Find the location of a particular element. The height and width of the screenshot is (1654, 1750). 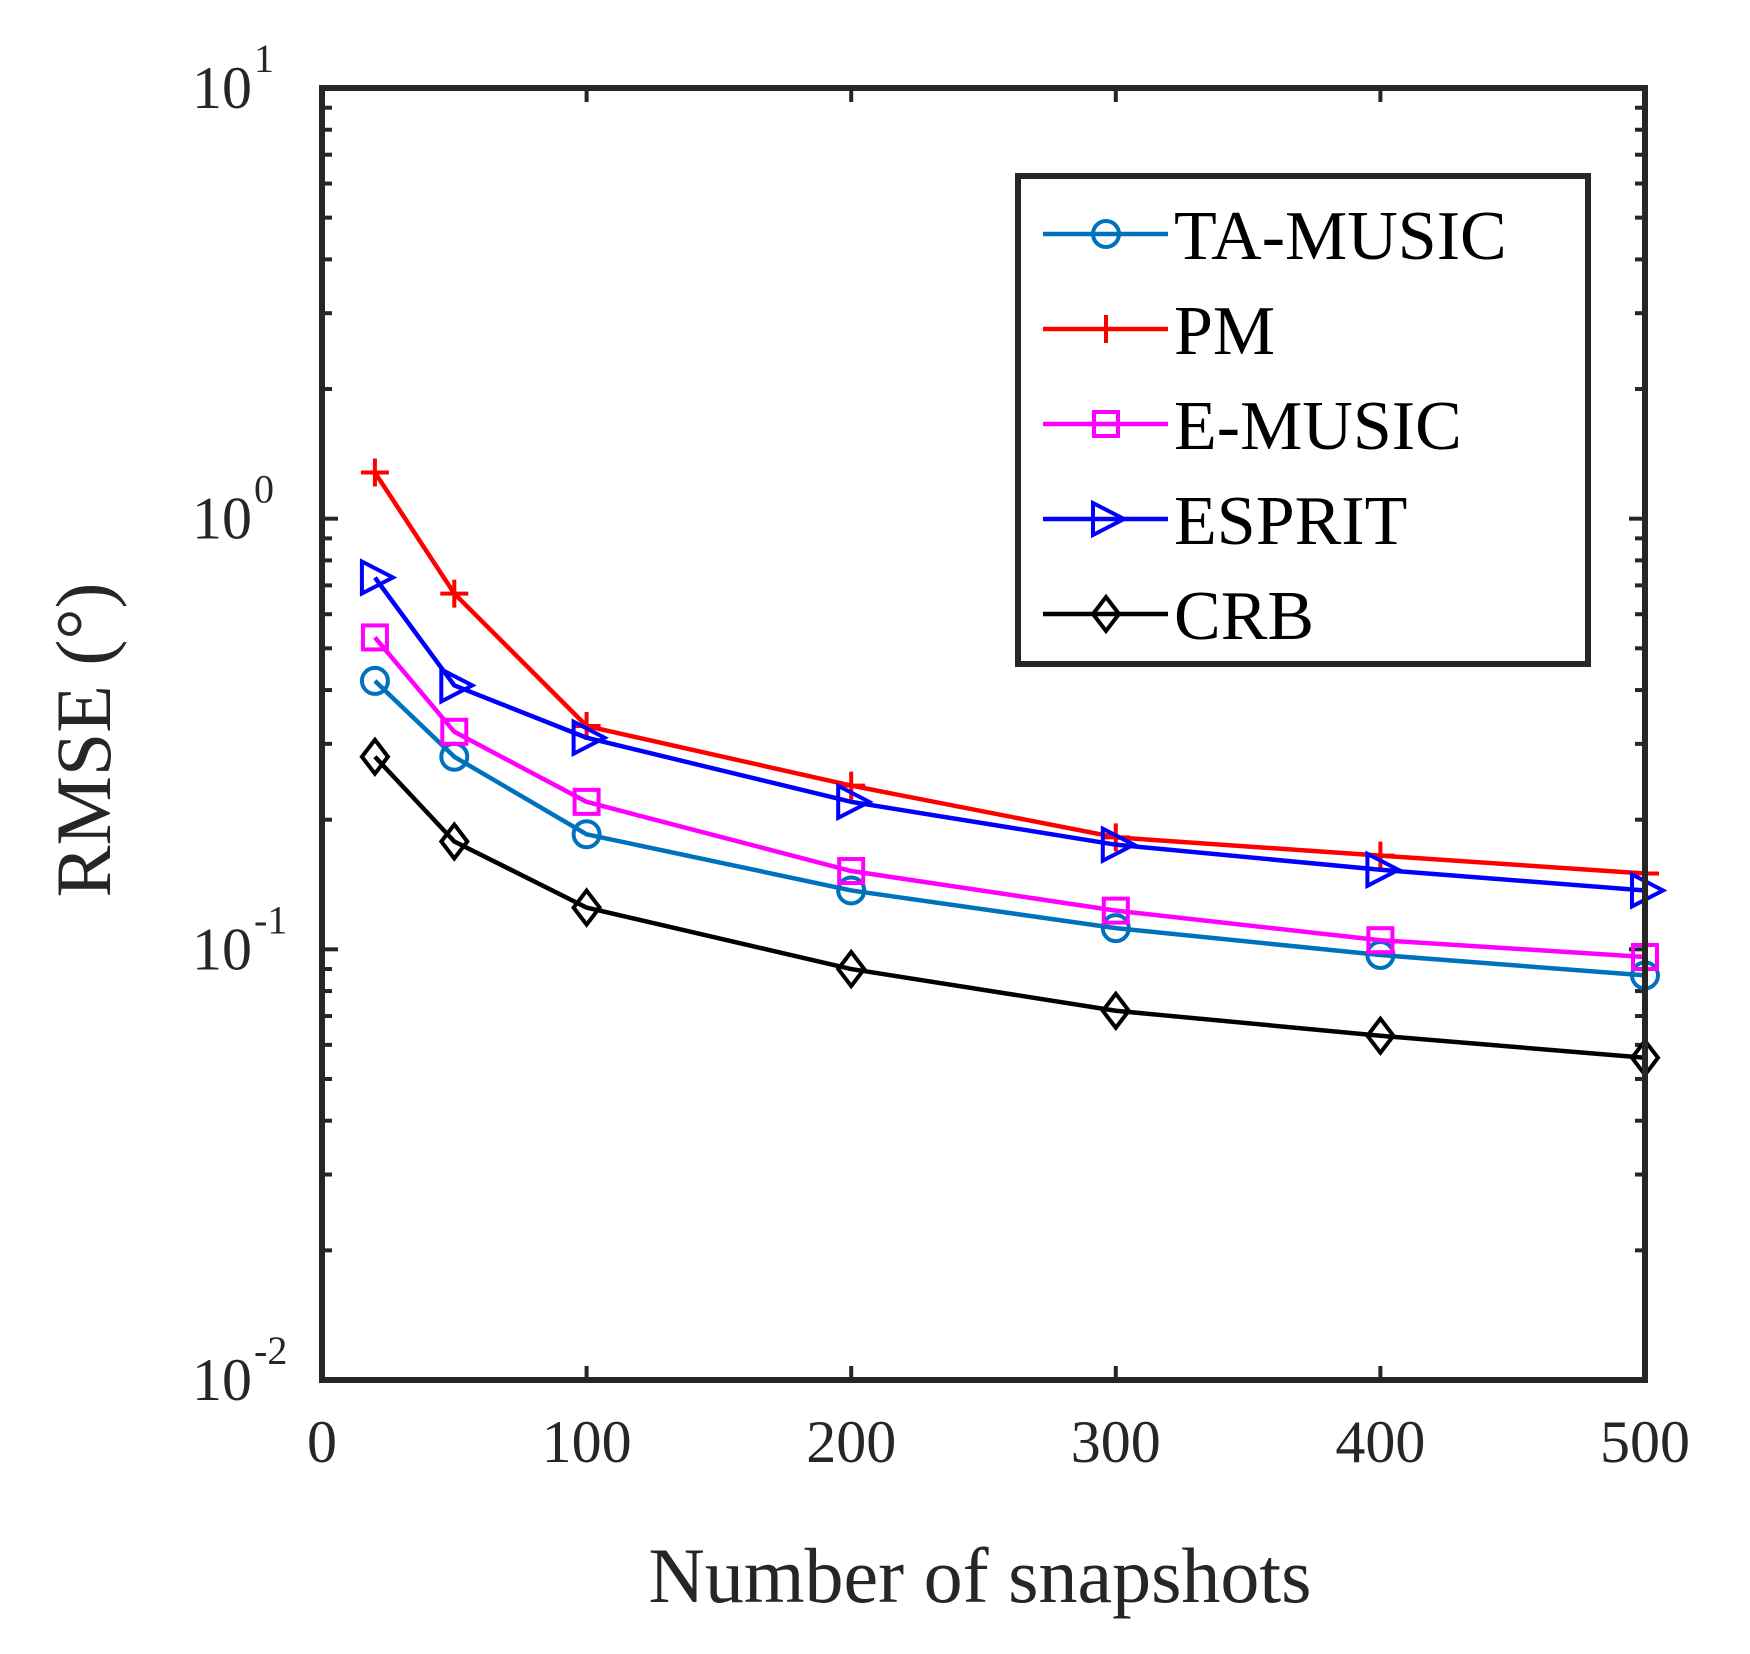

legend-entry-crb: CRB is located at coordinates (1178, 616).